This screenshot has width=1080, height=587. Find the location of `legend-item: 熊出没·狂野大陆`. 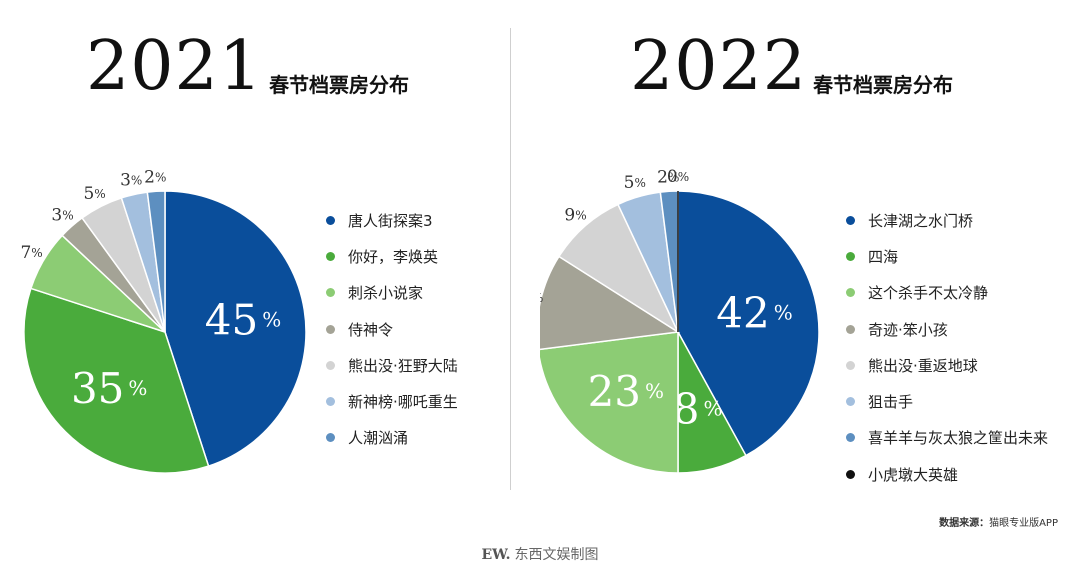

legend-item: 熊出没·狂野大陆 is located at coordinates (392, 365).